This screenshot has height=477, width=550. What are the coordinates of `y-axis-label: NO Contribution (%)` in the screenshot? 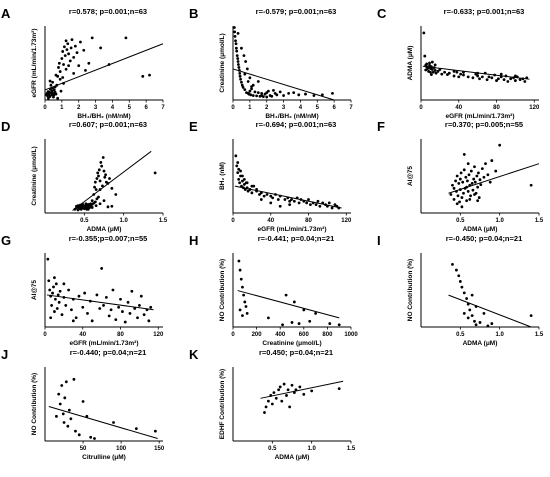 It's located at (222, 290).